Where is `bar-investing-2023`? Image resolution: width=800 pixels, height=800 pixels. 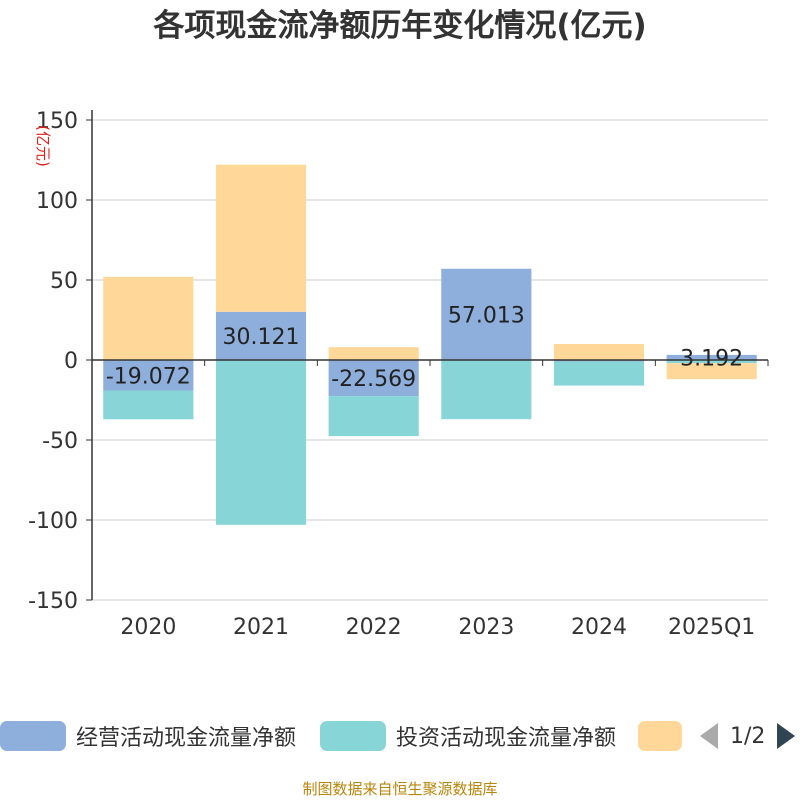
bar-investing-2023 is located at coordinates (486, 390).